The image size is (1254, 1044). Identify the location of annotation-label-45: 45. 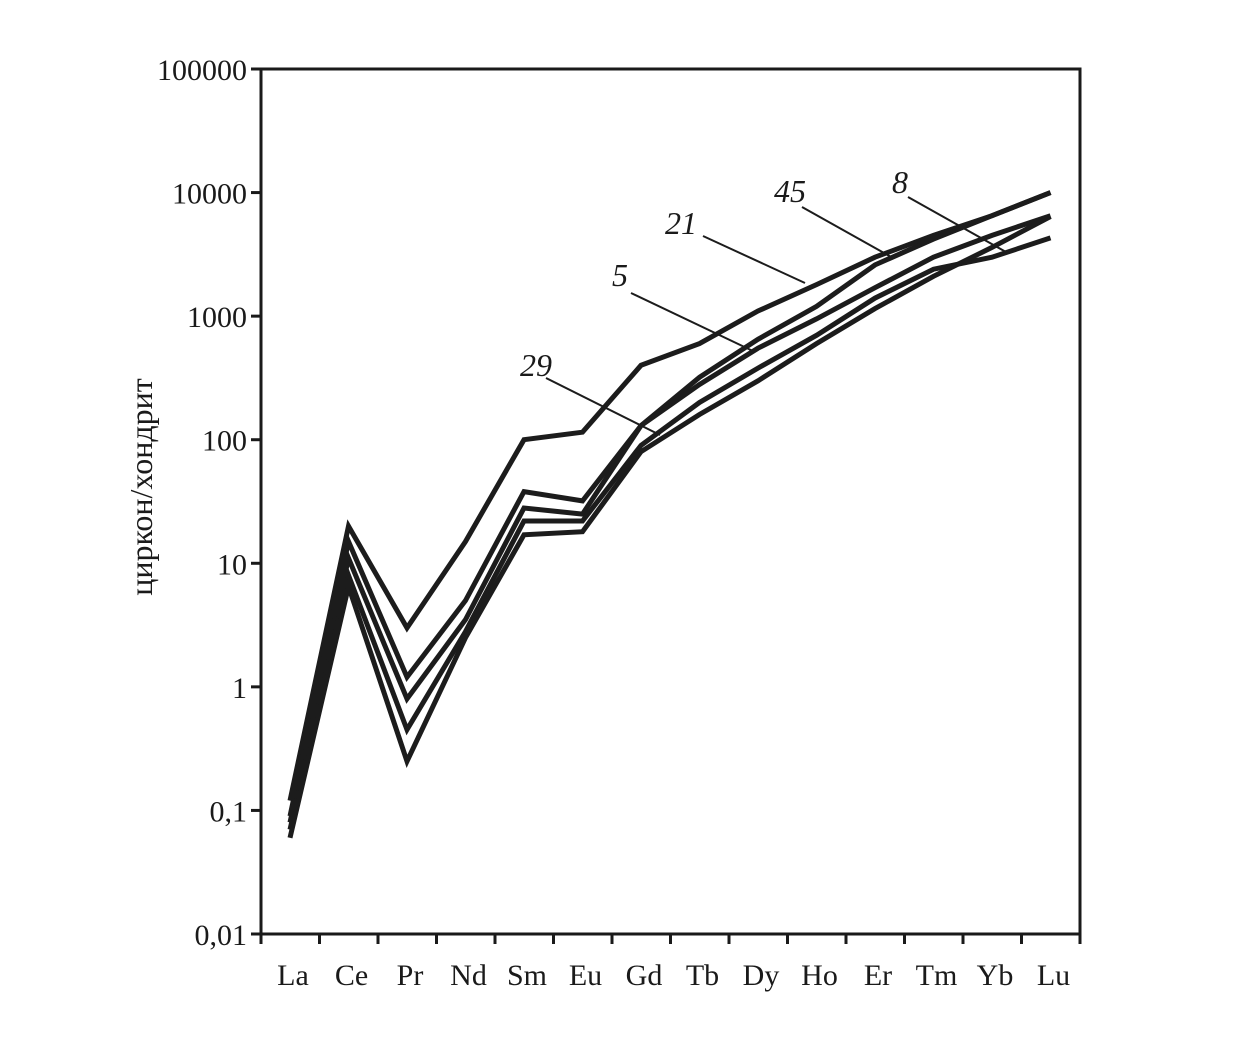
(790, 191).